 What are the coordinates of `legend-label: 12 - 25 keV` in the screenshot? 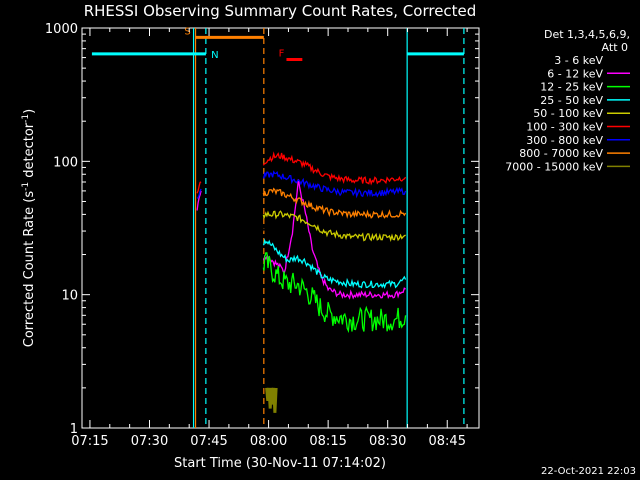 It's located at (571, 87).